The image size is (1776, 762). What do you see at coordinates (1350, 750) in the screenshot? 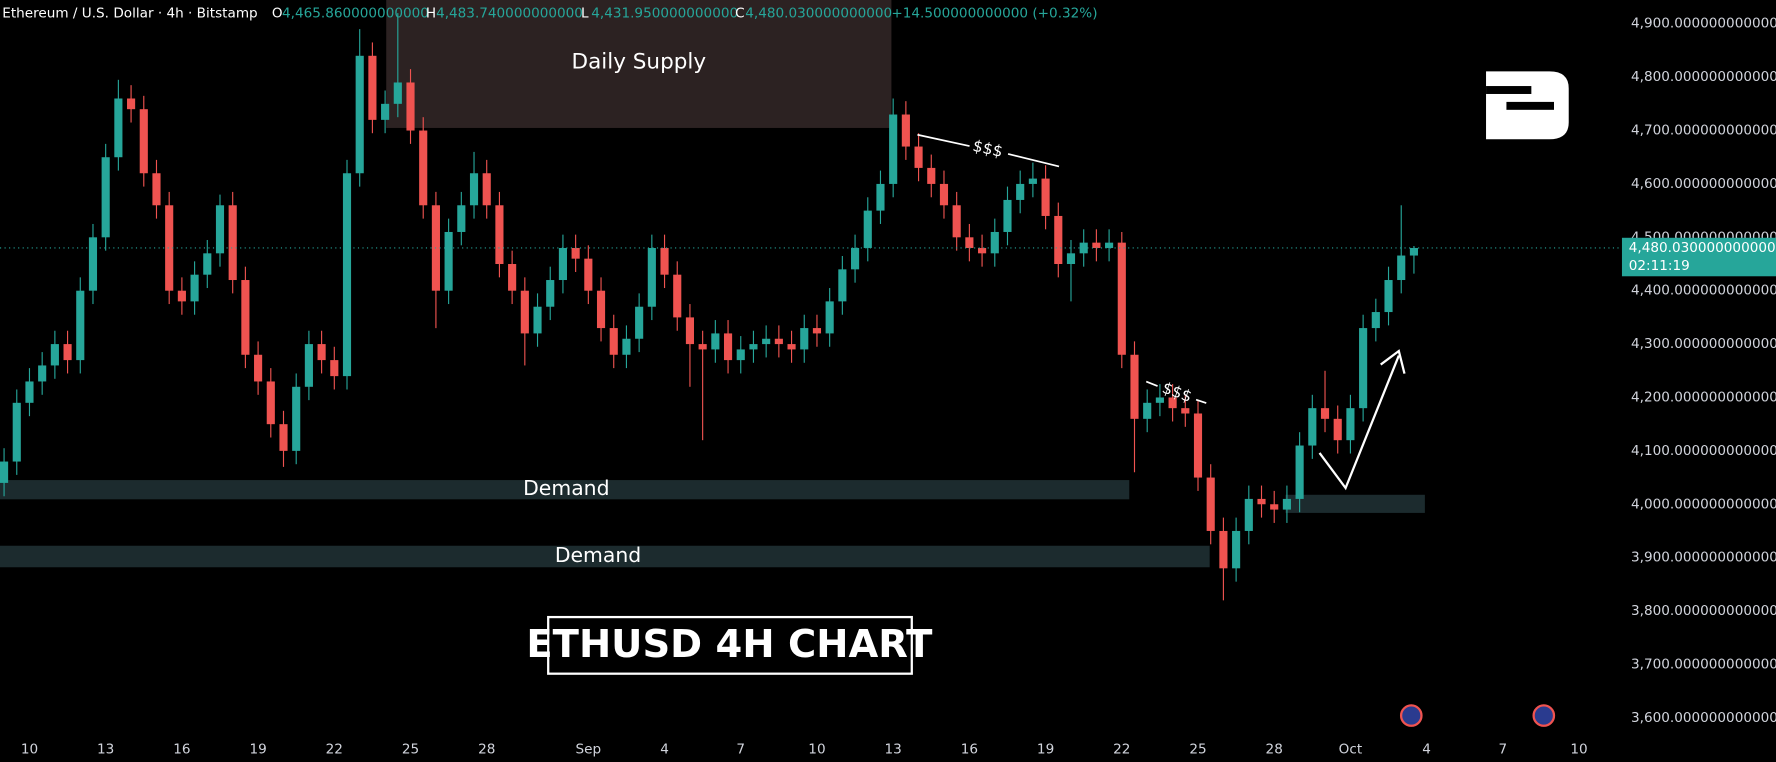
I see `x-tick-label: Oct` at bounding box center [1350, 750].